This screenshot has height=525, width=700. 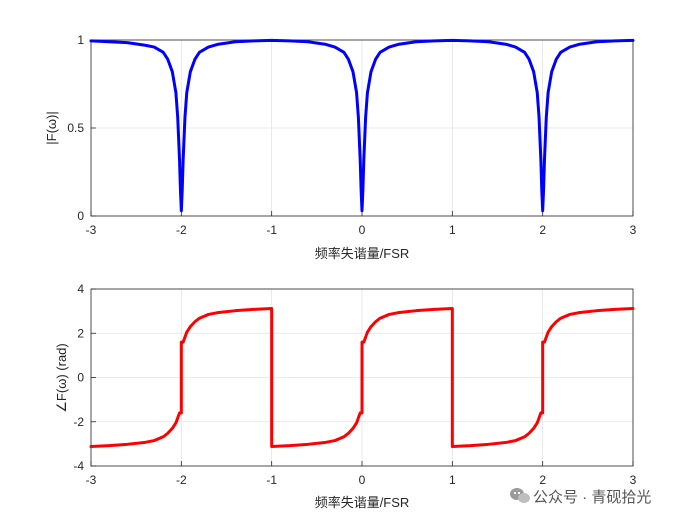 What do you see at coordinates (542, 230) in the screenshot?
I see `magnitude-x-tick-label: 2` at bounding box center [542, 230].